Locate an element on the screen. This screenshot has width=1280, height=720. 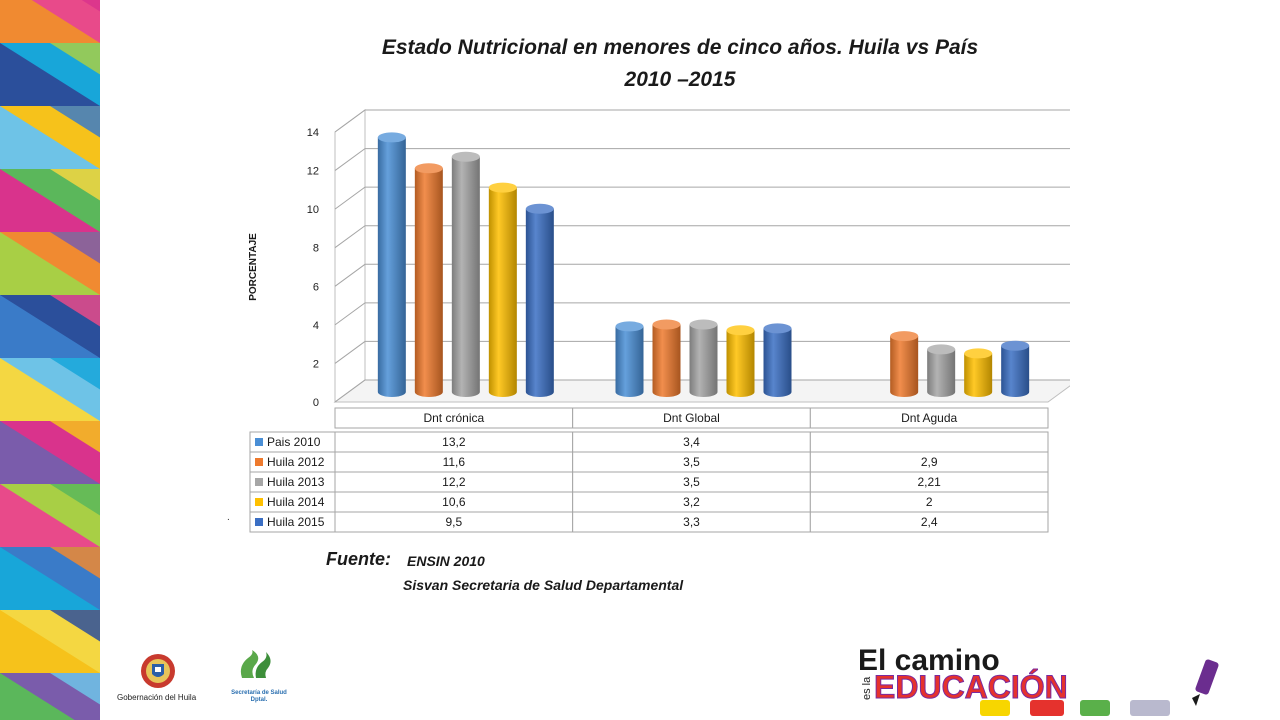
data-label: 12,2 is located at coordinates (454, 482).